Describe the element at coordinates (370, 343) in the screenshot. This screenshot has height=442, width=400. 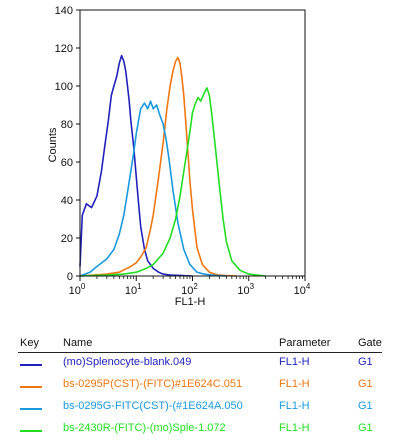
I see `legend-header-gate: Gate` at that location.